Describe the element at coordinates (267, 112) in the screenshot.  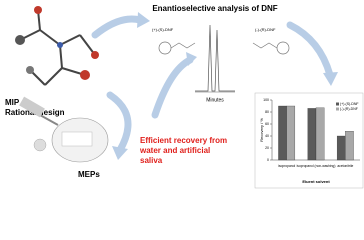
I see `y-tick-label: 80` at that location.